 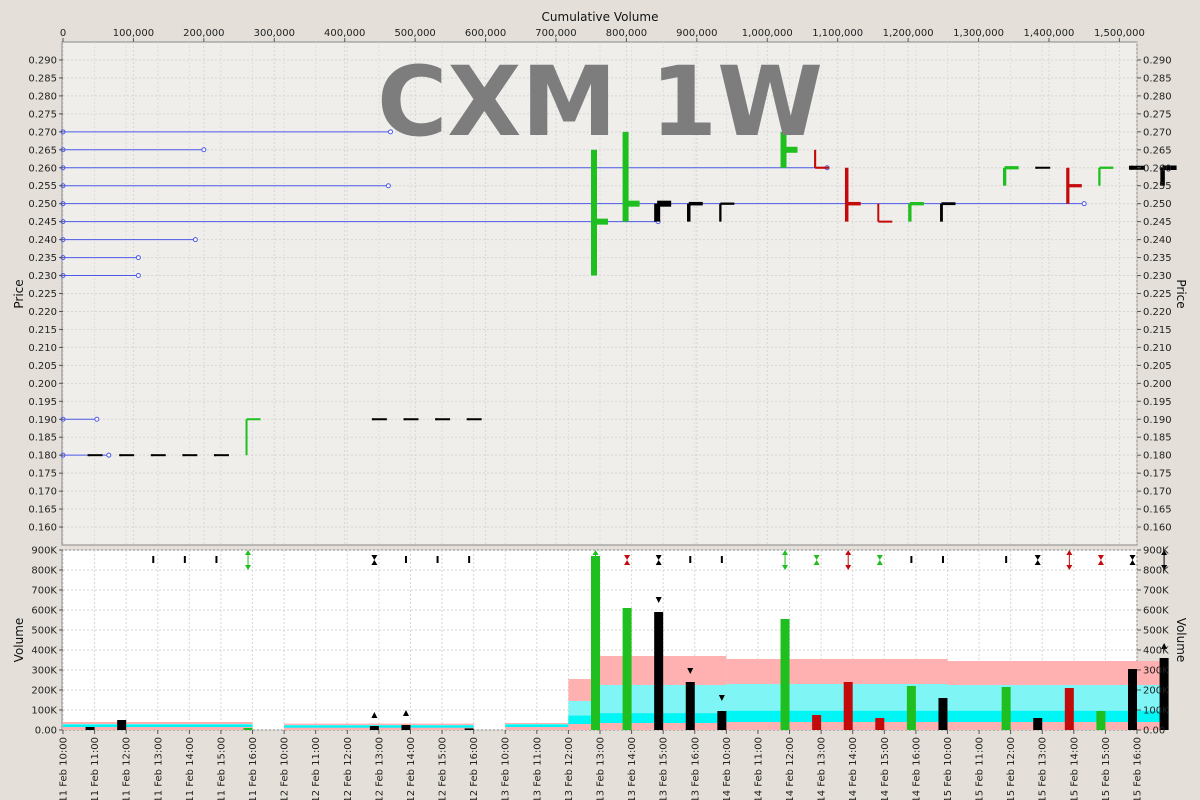 I want to click on price-tick-label-left: 0.240, so click(x=42, y=240).